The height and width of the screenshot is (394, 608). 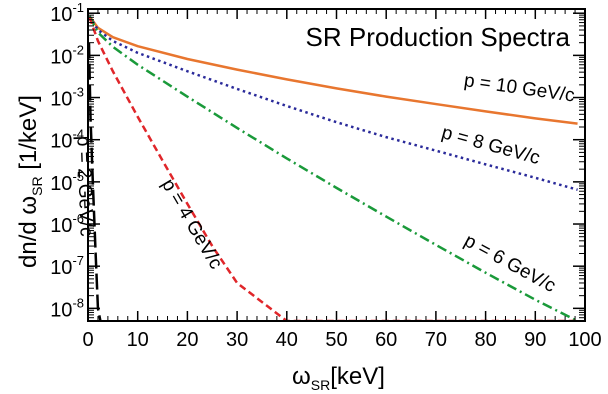 I want to click on curve-label: p = 8 GeV/c, so click(x=490, y=145).